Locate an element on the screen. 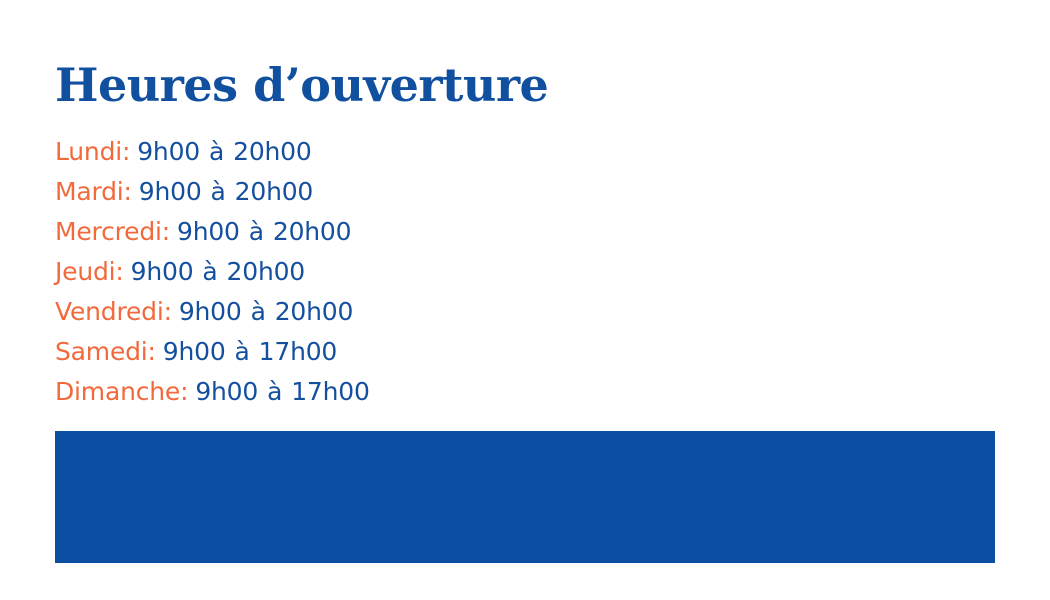 Image resolution: width=1050 pixels, height=600 pixels. day-label: Lundi: is located at coordinates (93, 151).